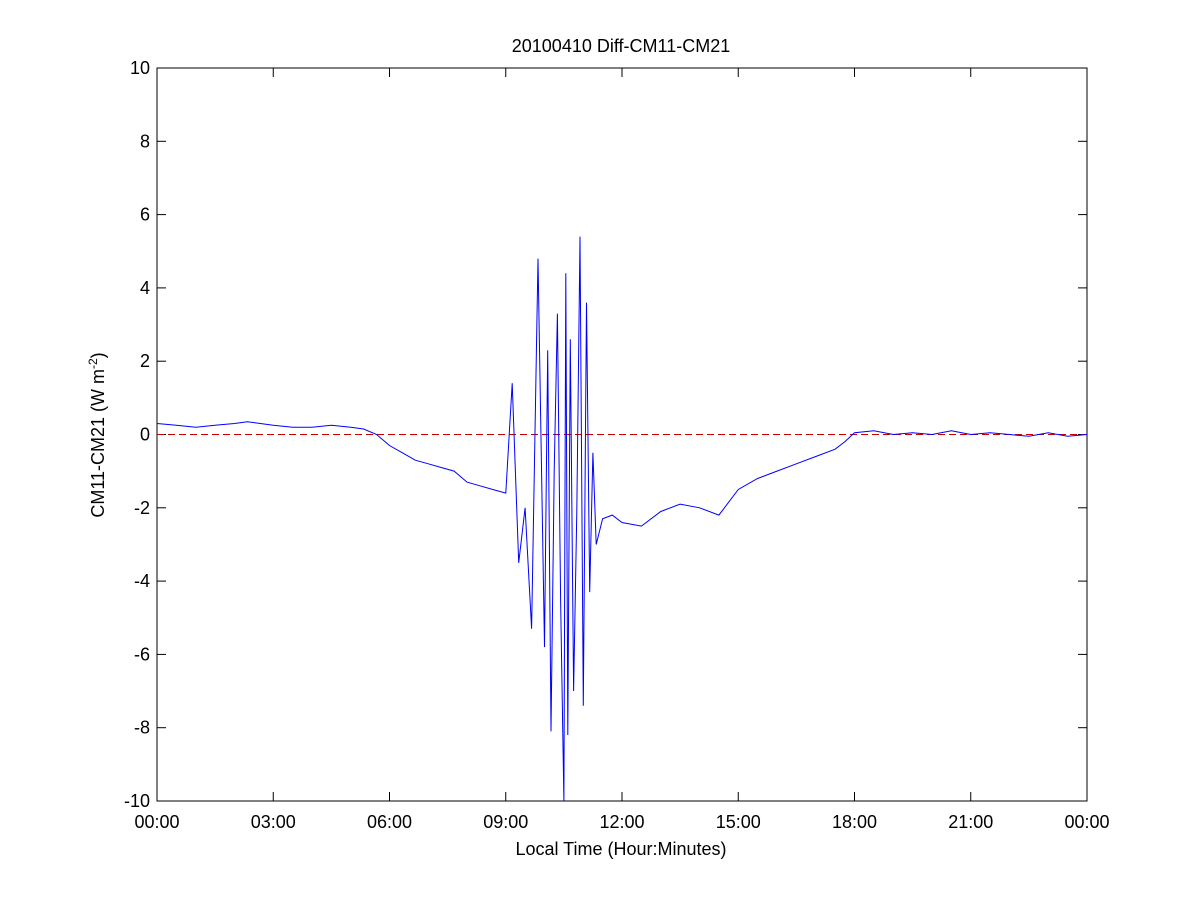 This screenshot has height=901, width=1201. What do you see at coordinates (854, 822) in the screenshot?
I see `x-tick-label: 18:00` at bounding box center [854, 822].